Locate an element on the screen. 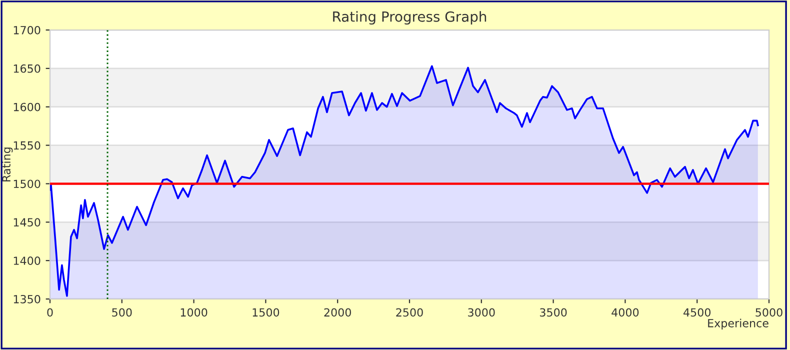 This screenshot has height=350, width=790. y-tick-label: 1650 is located at coordinates (27, 68).